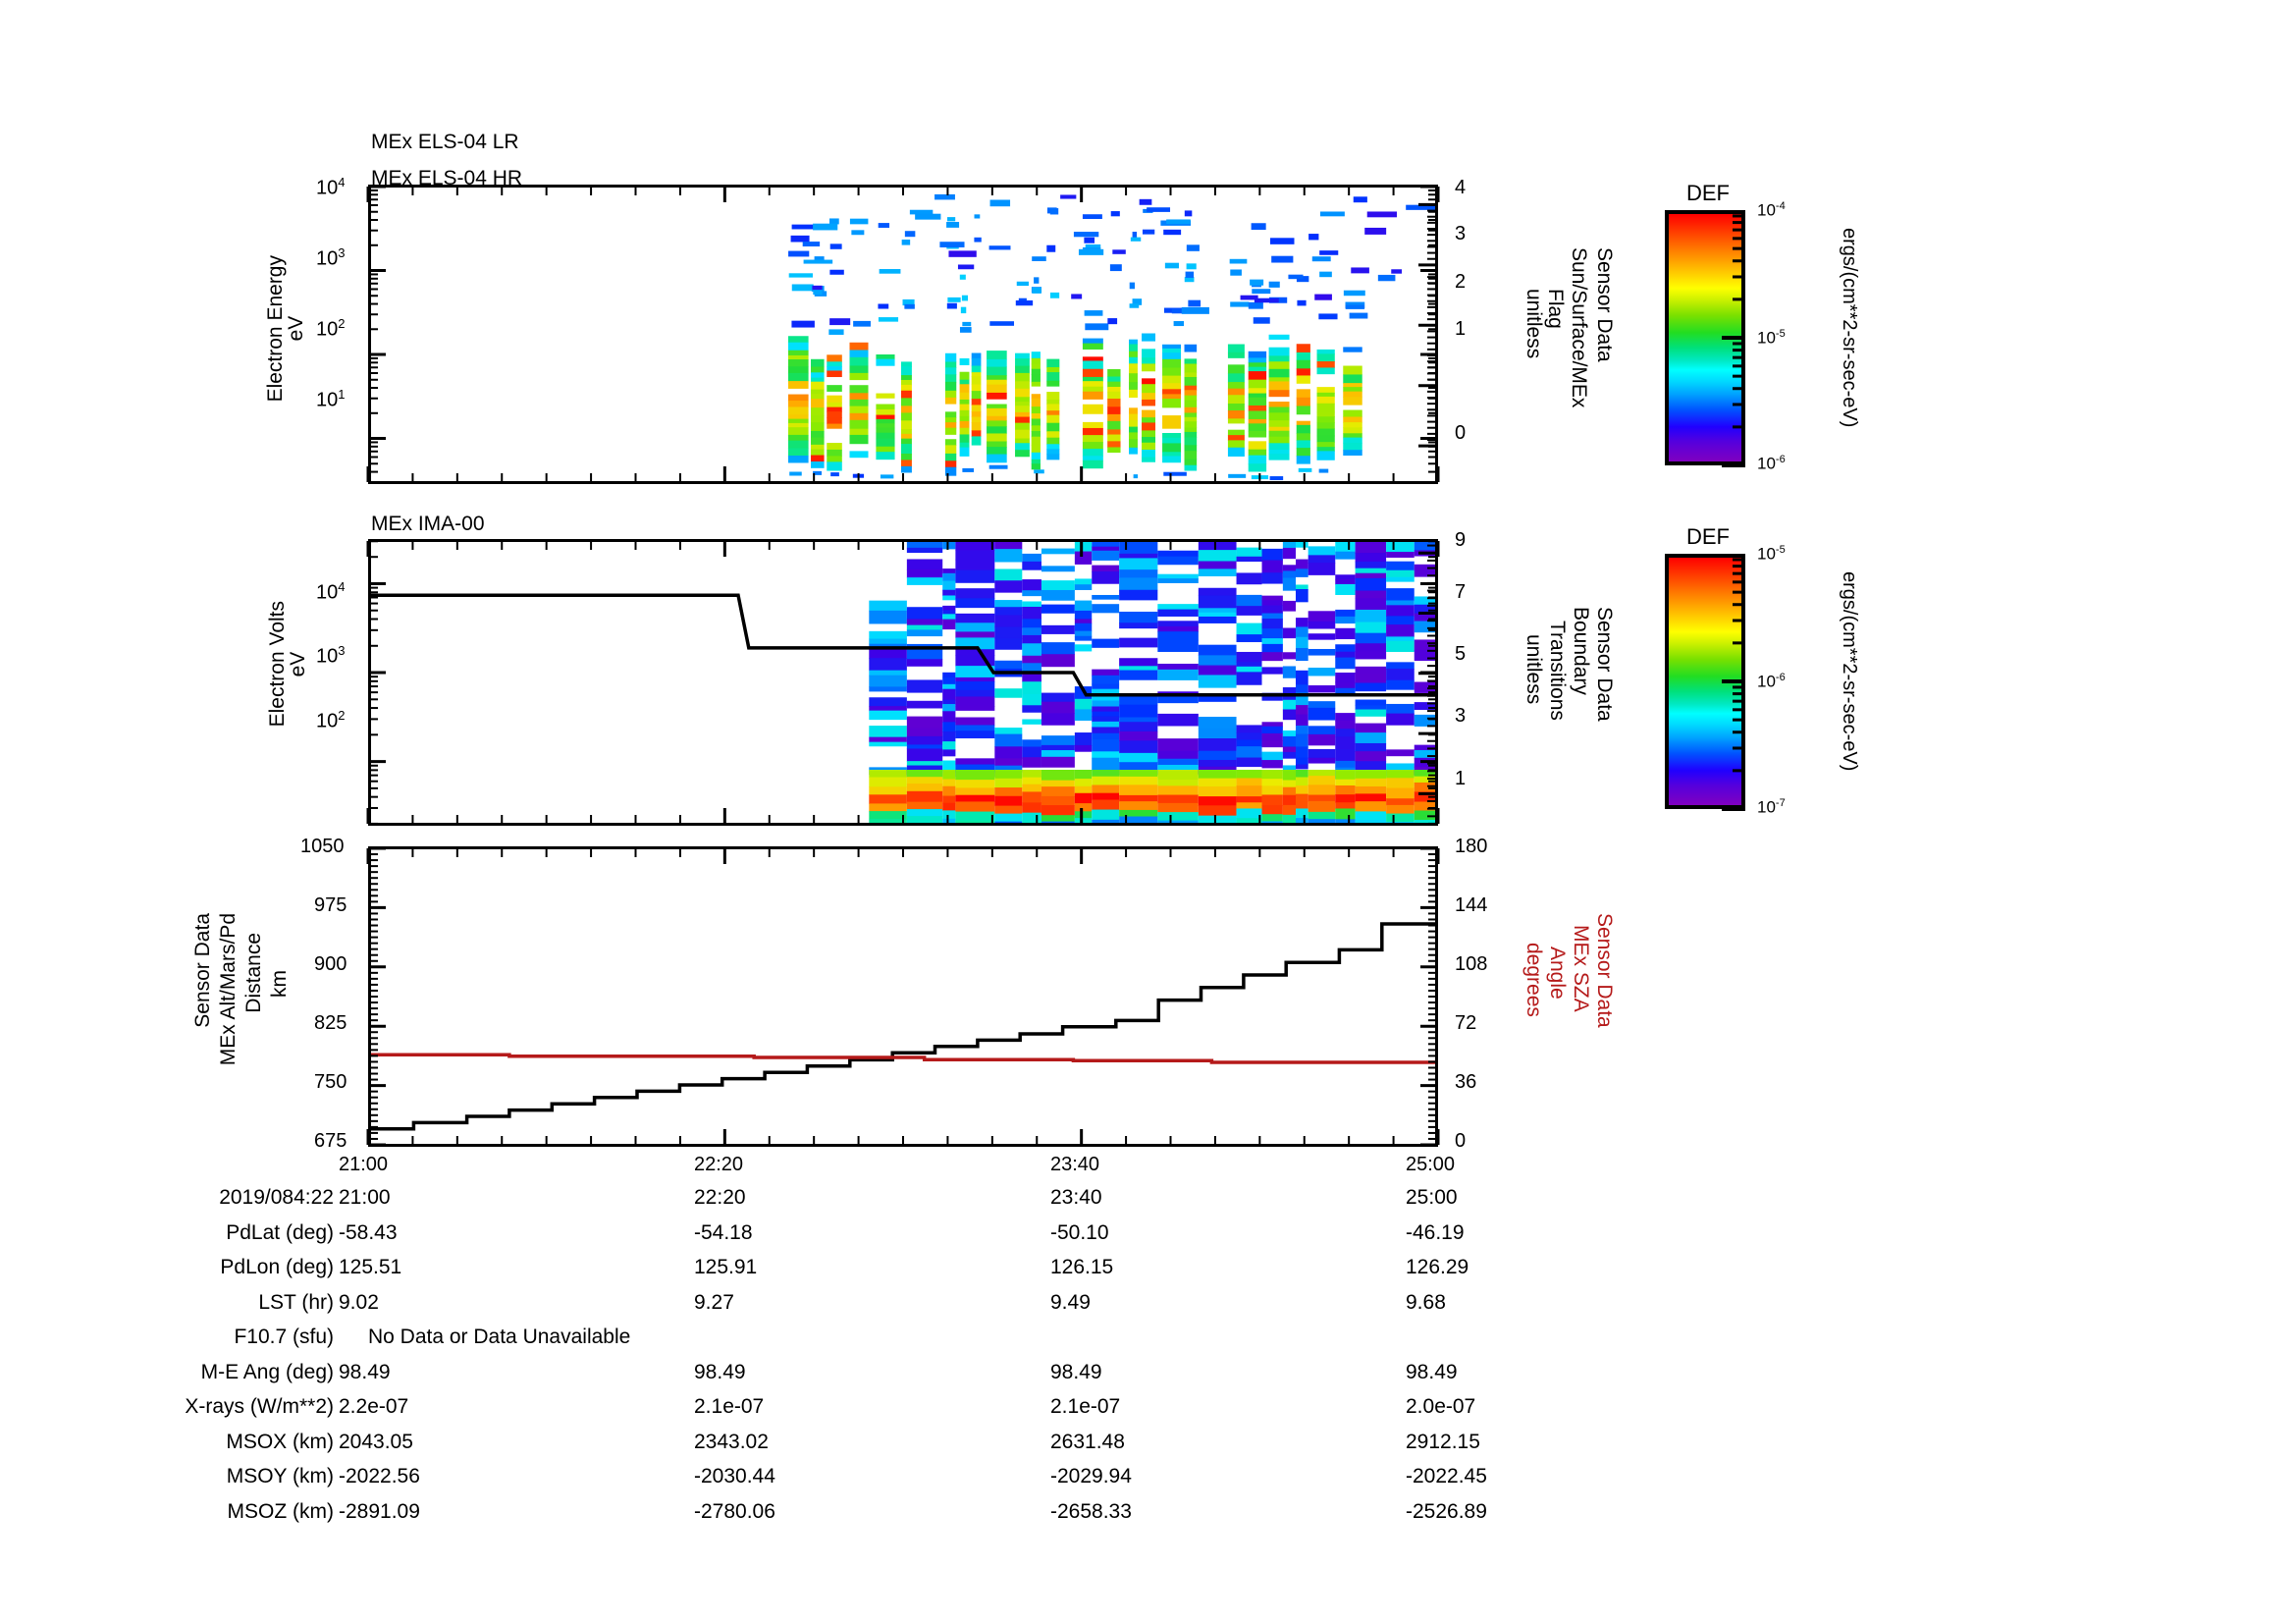  What do you see at coordinates (1446, 1511) in the screenshot?
I see `table-cell: -2526.89` at bounding box center [1446, 1511].